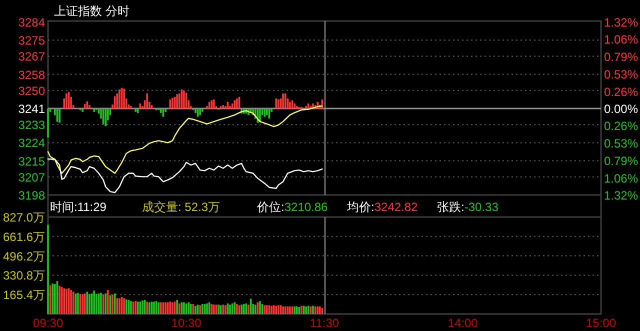 Image resolution: width=640 pixels, height=331 pixels. I want to click on x-tick-label: 10:30, so click(186, 323).